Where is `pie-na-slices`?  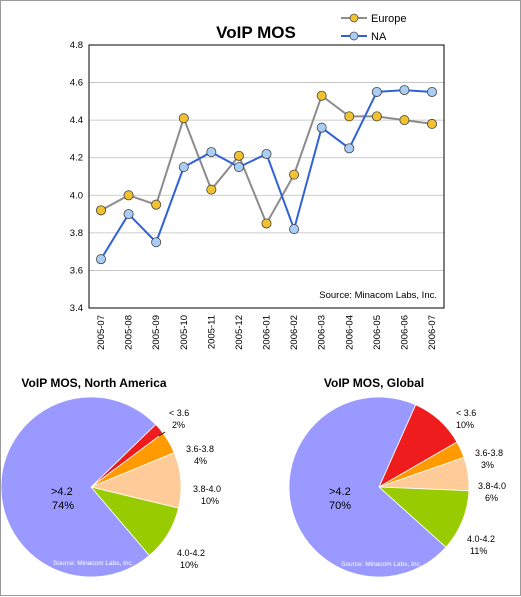 pie-na-slices is located at coordinates (91, 487).